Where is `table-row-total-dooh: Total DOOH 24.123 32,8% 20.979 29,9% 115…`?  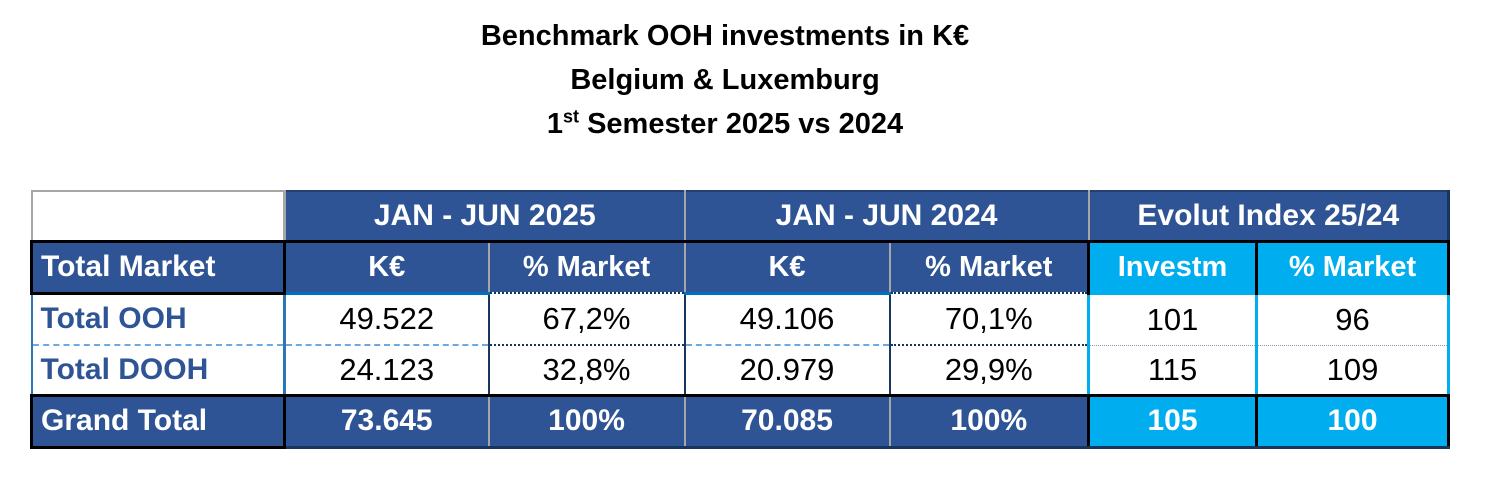
table-row-total-dooh: Total DOOH 24.123 32,8% 20.979 29,9% 115… is located at coordinates (740, 371).